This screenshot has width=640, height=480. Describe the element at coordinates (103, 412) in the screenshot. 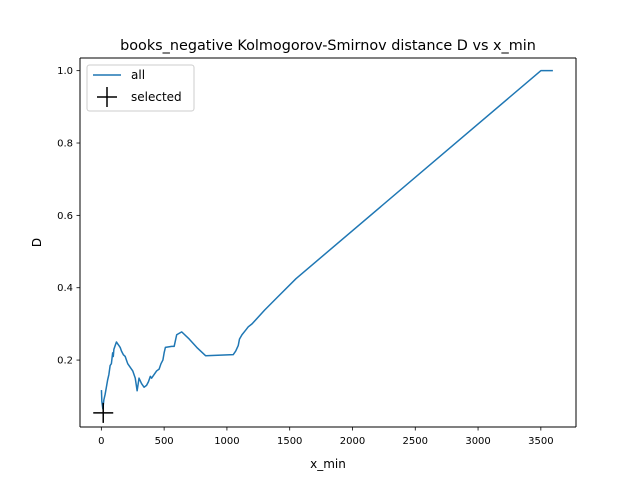

I see `selected-point-marker` at that location.